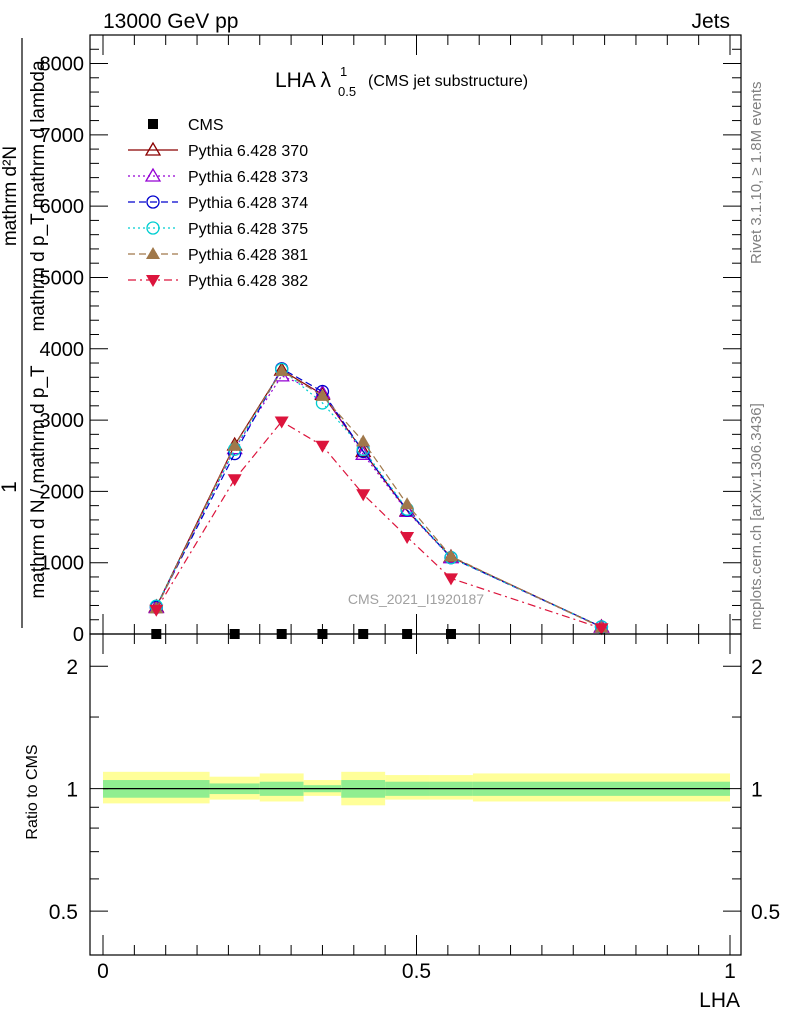 The height and width of the screenshot is (1024, 786). I want to click on y-label-outer-den: mathrm d N / mathrm d p_T, so click(38, 482).